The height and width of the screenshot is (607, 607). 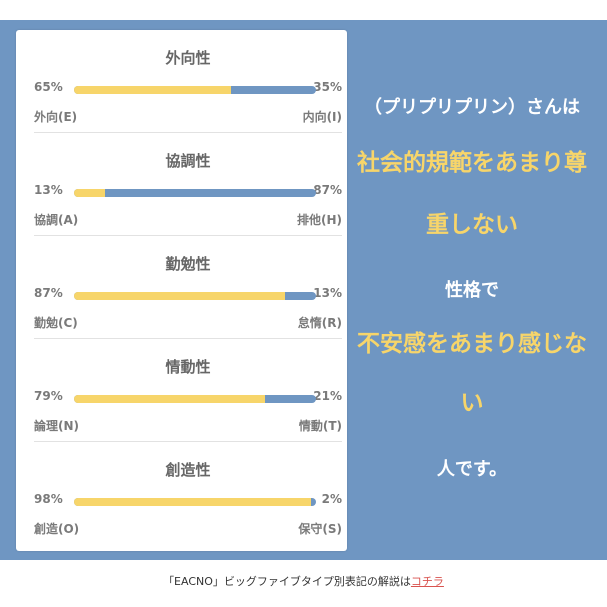 What do you see at coordinates (188, 184) in the screenshot?
I see `trait-agreeableness: 協調性 13% 87% 協調(A) 排他(H)` at bounding box center [188, 184].